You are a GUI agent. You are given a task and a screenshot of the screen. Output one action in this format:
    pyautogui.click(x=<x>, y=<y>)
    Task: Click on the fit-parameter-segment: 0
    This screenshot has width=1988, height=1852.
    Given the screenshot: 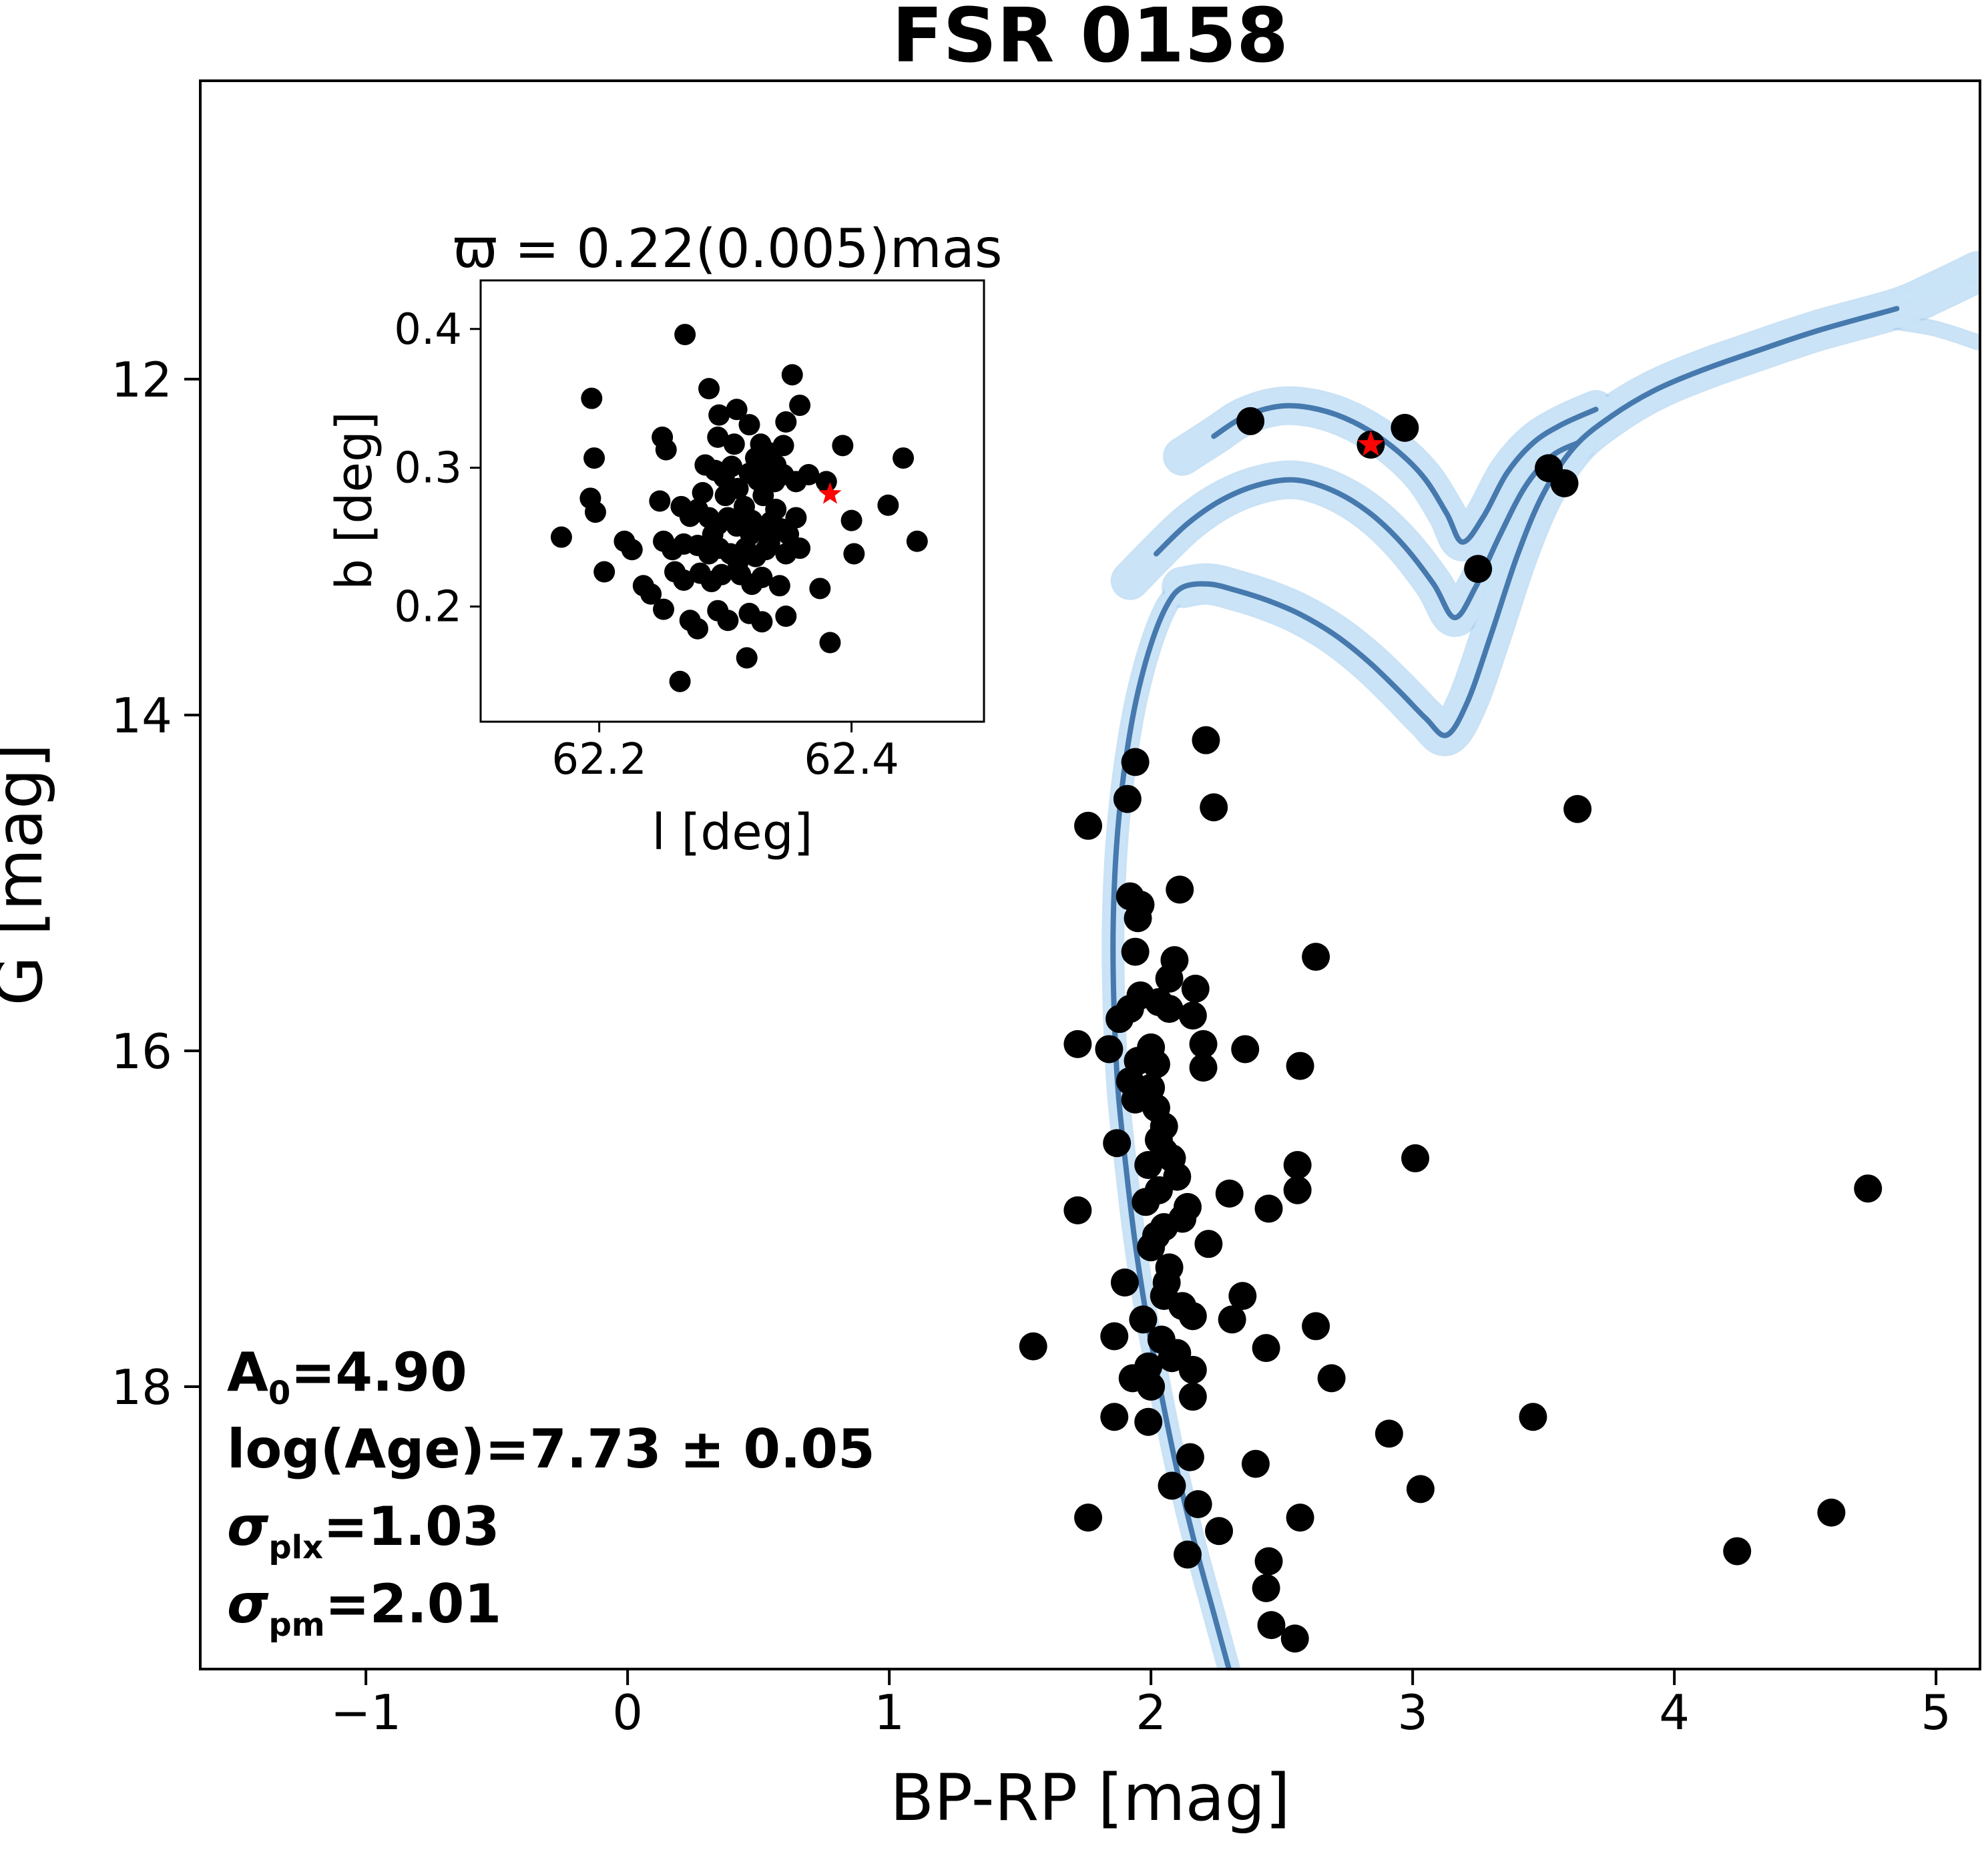 What is the action you would take?
    pyautogui.click(x=279, y=1393)
    